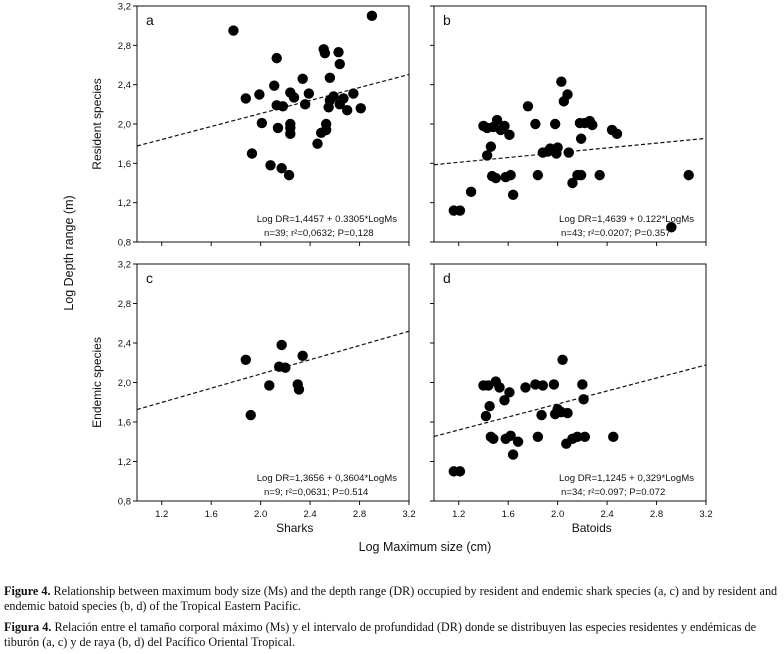  I want to click on panel-a-ytick-label: 0,8, so click(124, 243).